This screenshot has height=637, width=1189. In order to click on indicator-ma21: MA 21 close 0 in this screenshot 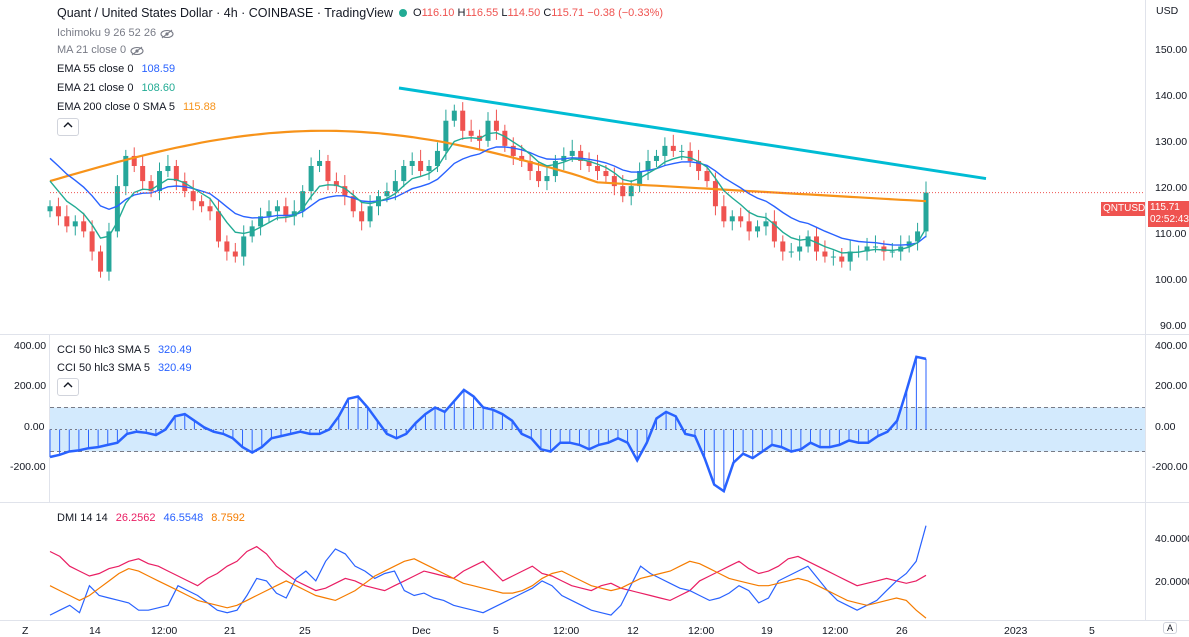, I will do `click(100, 50)`.